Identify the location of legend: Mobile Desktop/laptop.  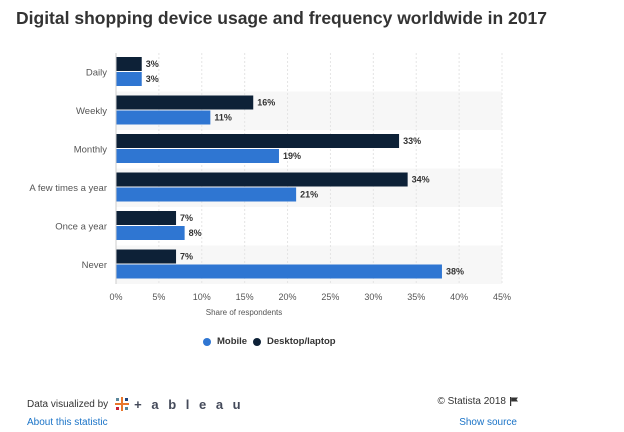
(312, 344).